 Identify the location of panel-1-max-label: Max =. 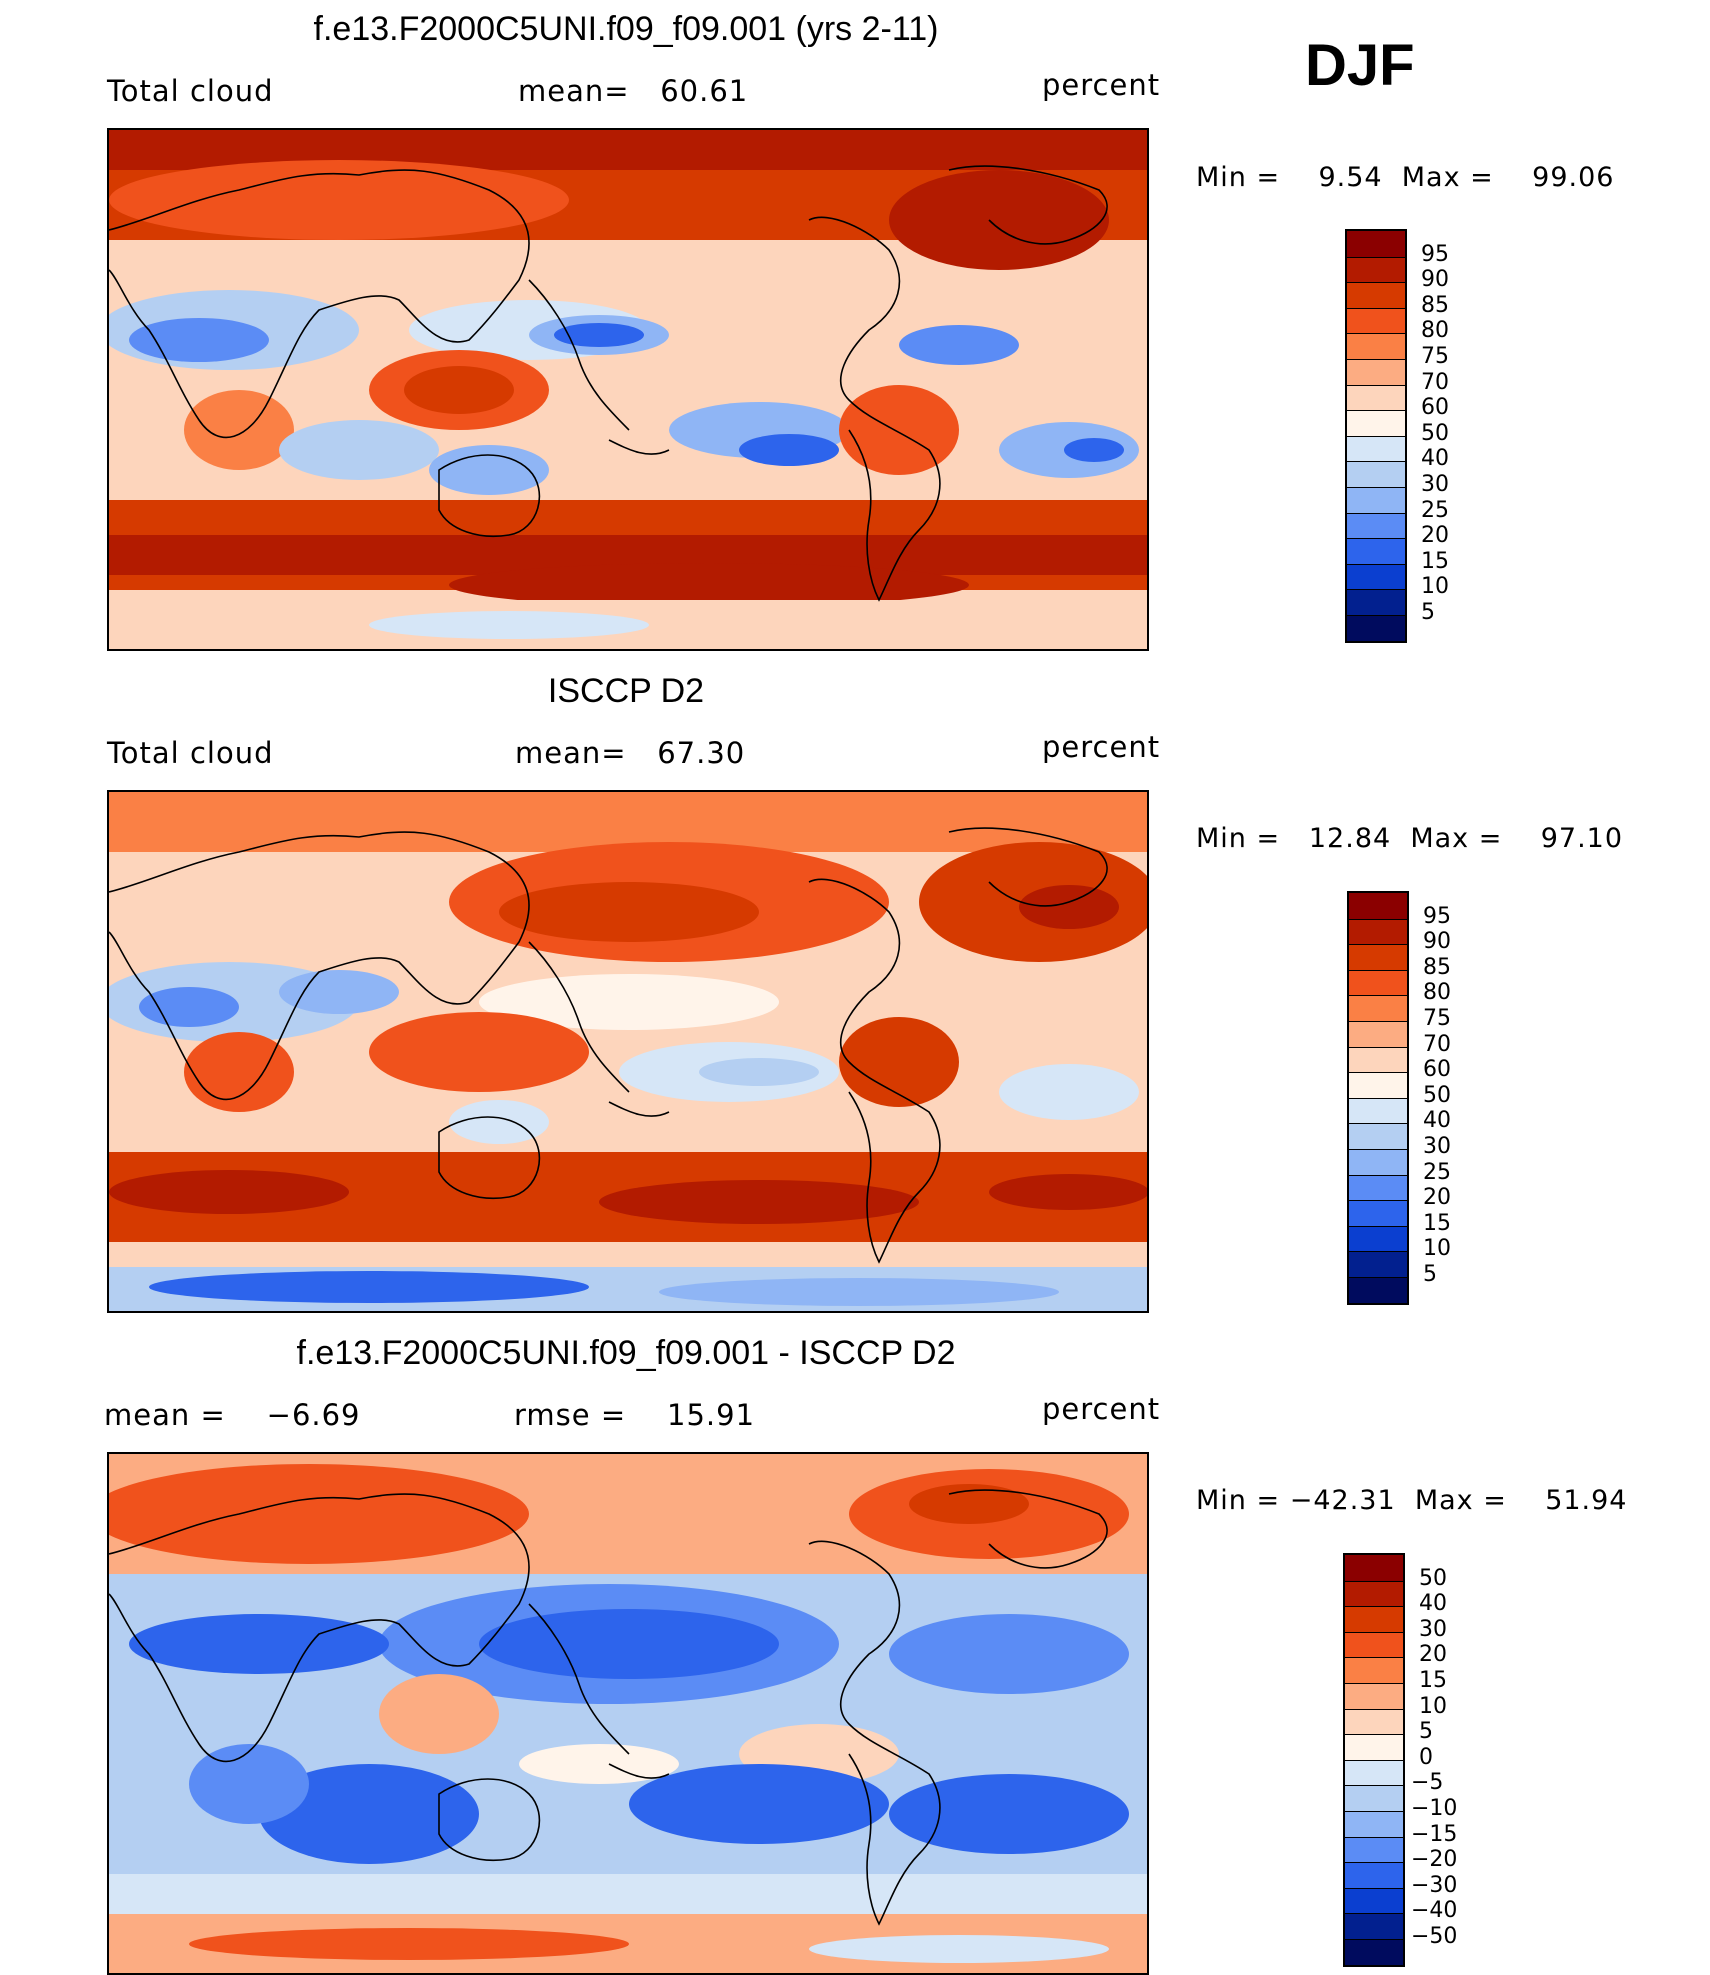
(1447, 177).